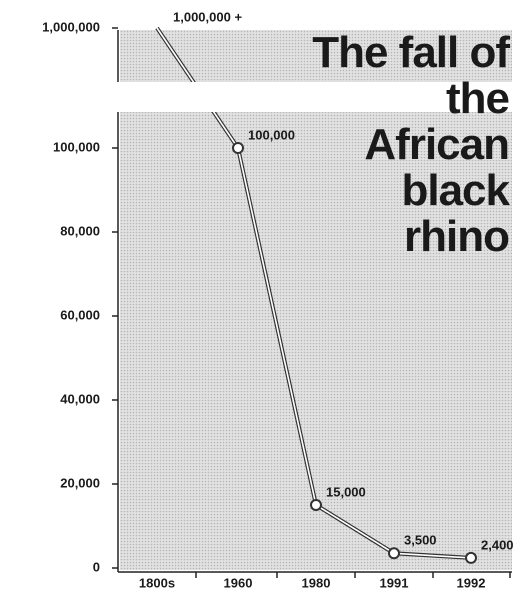 The height and width of the screenshot is (595, 517). I want to click on y-tick-label: 100,000, so click(76, 146).